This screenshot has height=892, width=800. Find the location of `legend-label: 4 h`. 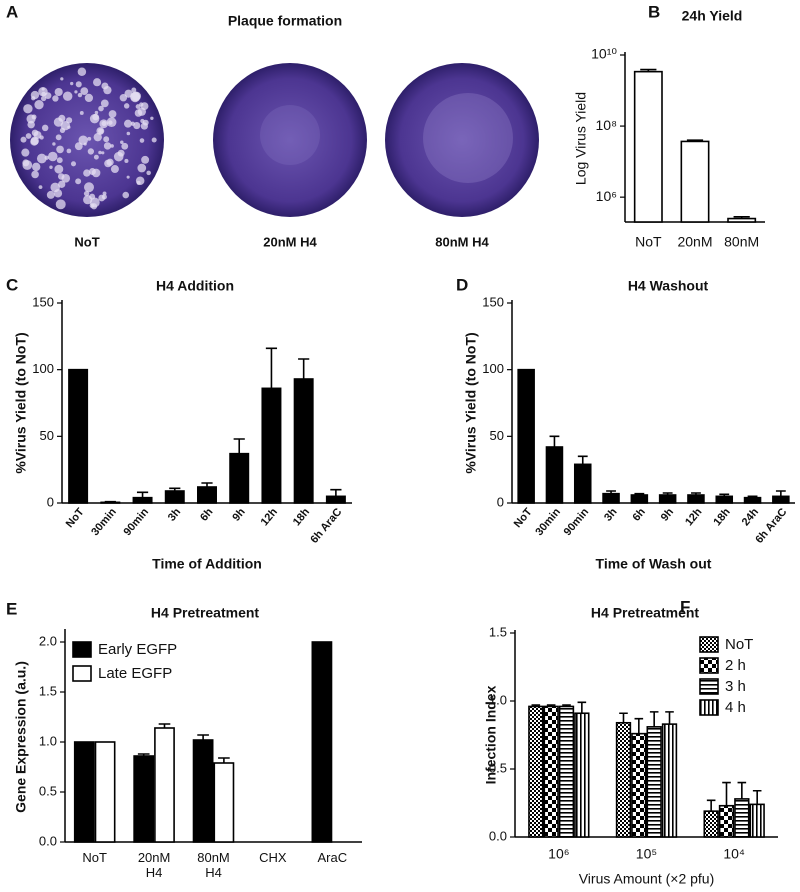

legend-label: 4 h is located at coordinates (735, 707).